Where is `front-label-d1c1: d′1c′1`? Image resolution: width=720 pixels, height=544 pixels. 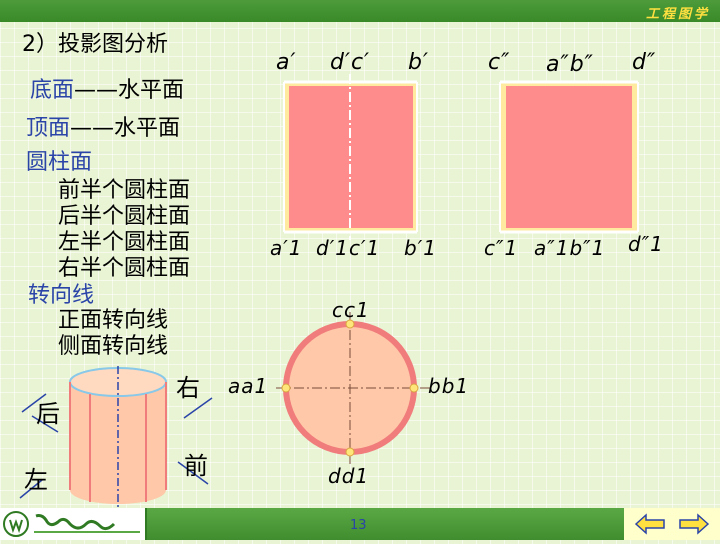
front-label-d1c1: d′1c′1 is located at coordinates (348, 248).